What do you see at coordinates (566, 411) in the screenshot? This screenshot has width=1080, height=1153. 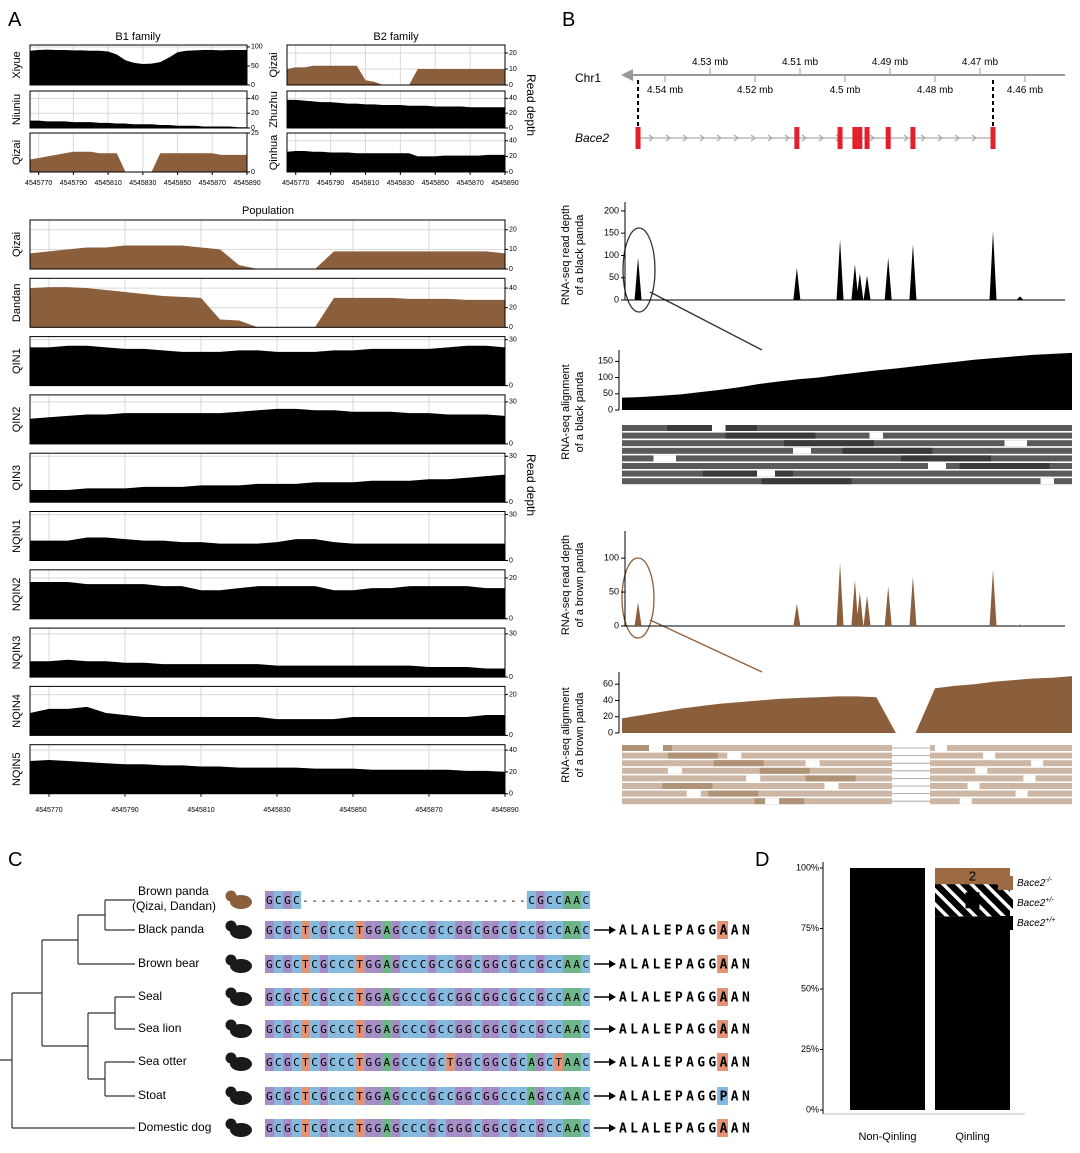 I see `axis-title: RNA-seq alignment` at bounding box center [566, 411].